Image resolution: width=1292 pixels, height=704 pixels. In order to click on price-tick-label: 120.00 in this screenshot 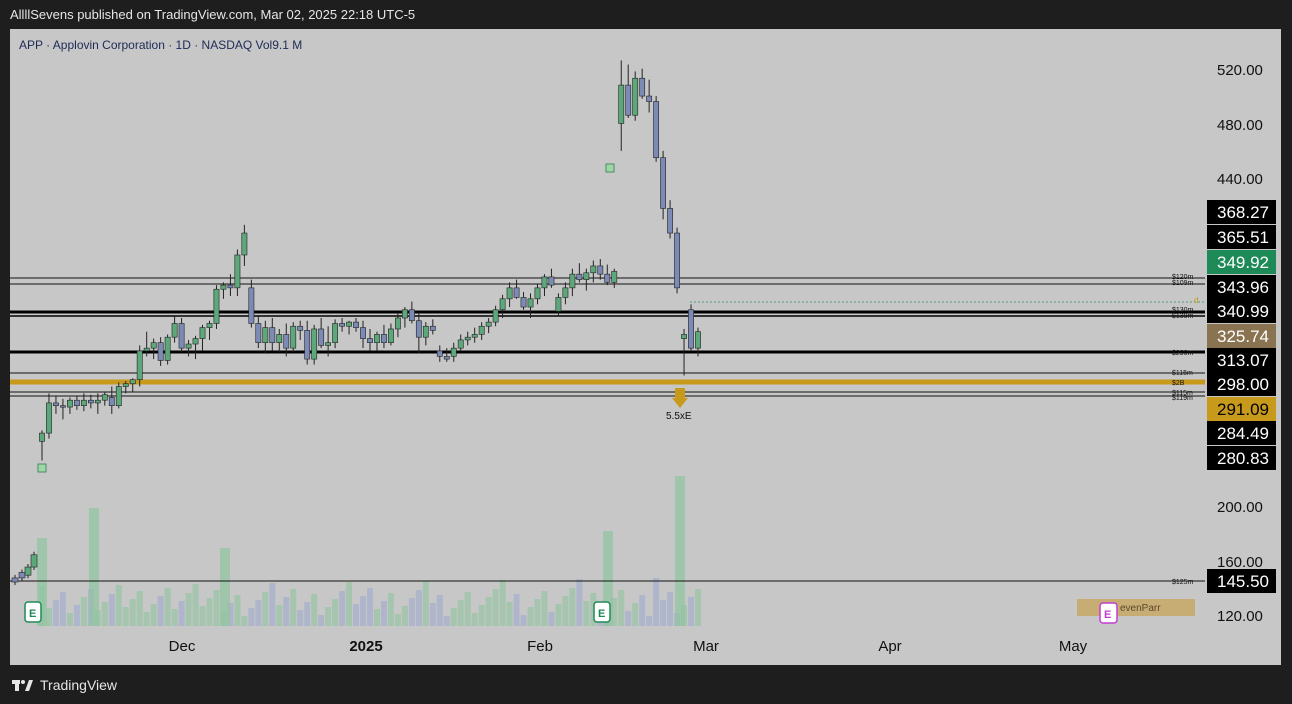, I will do `click(1240, 616)`.